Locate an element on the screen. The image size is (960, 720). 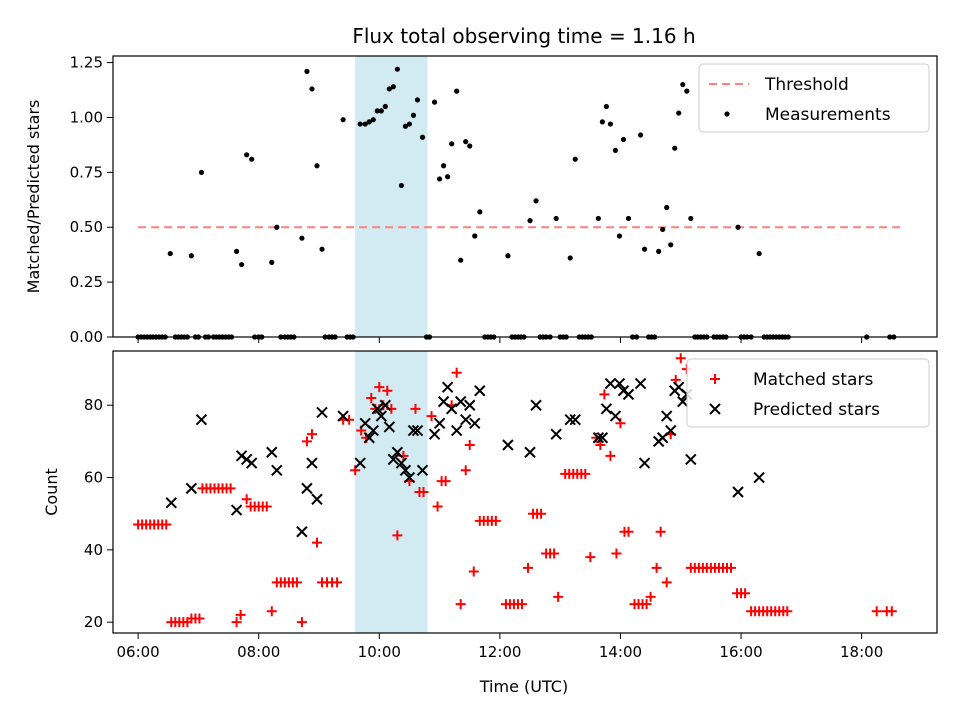
y-tick-label: 60 is located at coordinates (93, 478).